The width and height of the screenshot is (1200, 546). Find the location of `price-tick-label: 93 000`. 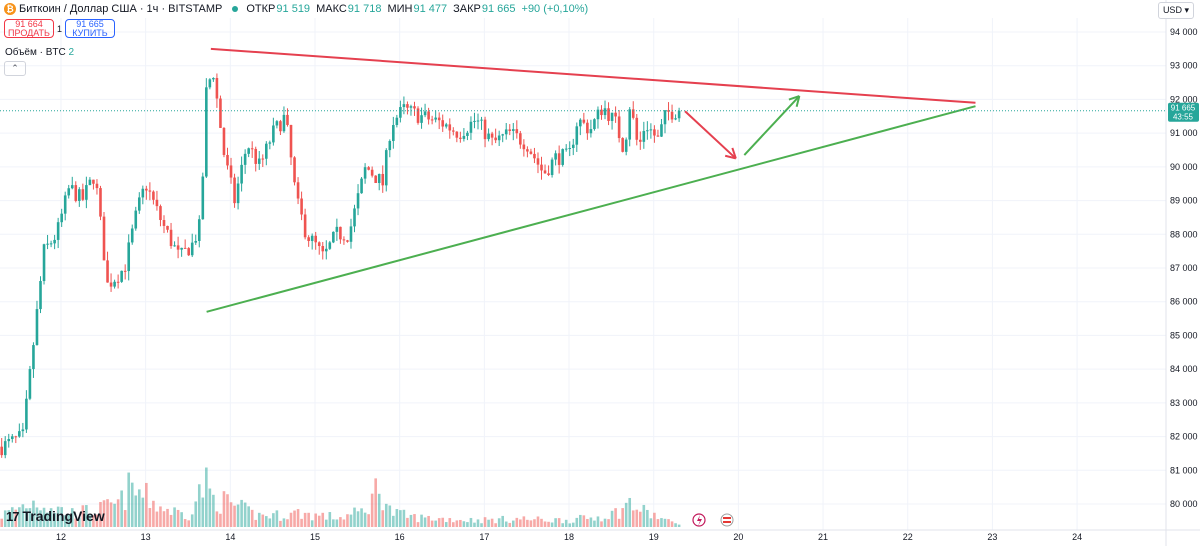

price-tick-label: 93 000 is located at coordinates (1184, 66).